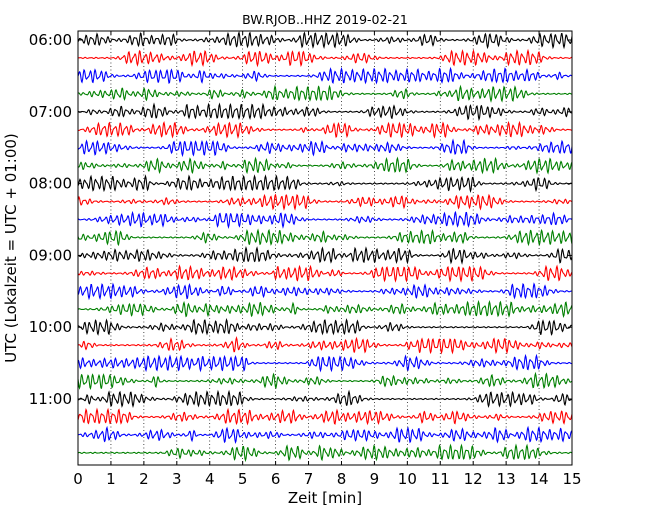 The image size is (650, 520). What do you see at coordinates (50, 255) in the screenshot?
I see `y-tick-label: 09:00` at bounding box center [50, 255].